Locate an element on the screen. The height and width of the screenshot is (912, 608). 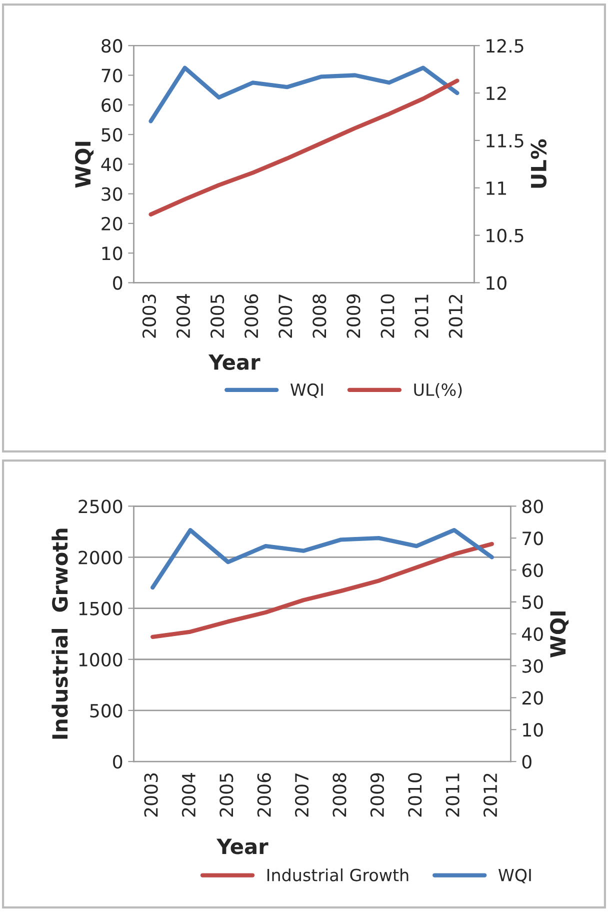
y2-tick-label: 30 is located at coordinates (532, 666).